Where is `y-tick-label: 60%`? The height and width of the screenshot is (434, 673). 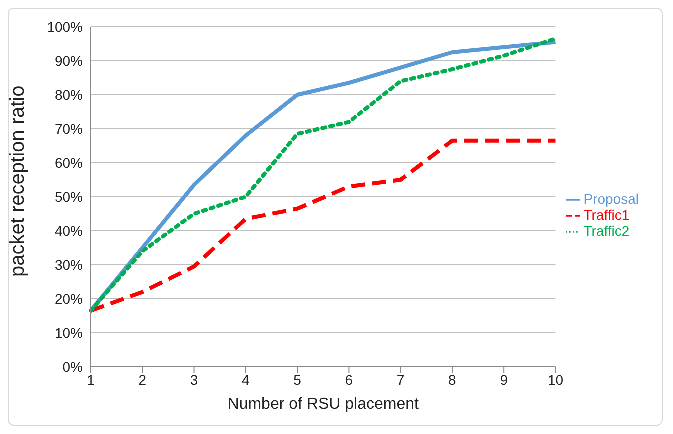
y-tick-label: 60% is located at coordinates (68, 162).